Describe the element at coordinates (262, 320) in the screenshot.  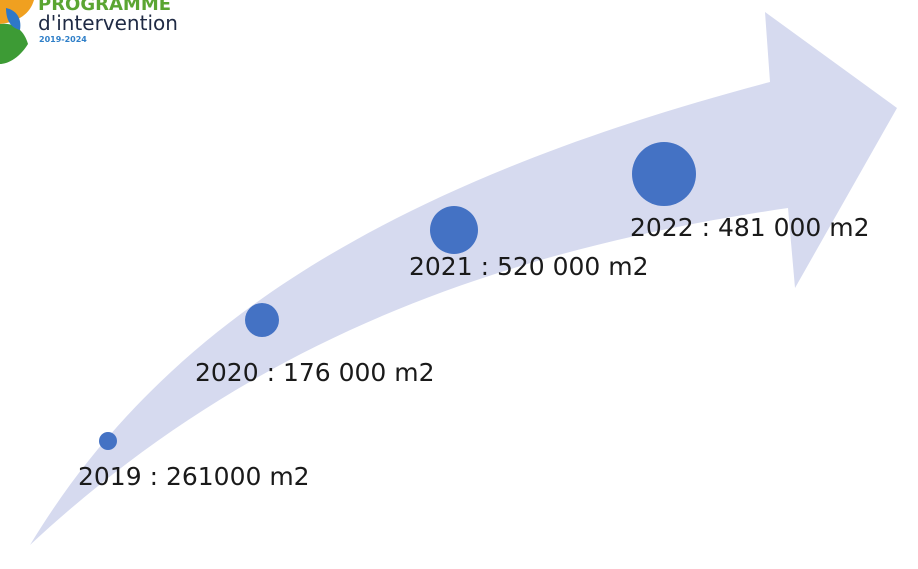
I see `milestone-marker-2020` at that location.